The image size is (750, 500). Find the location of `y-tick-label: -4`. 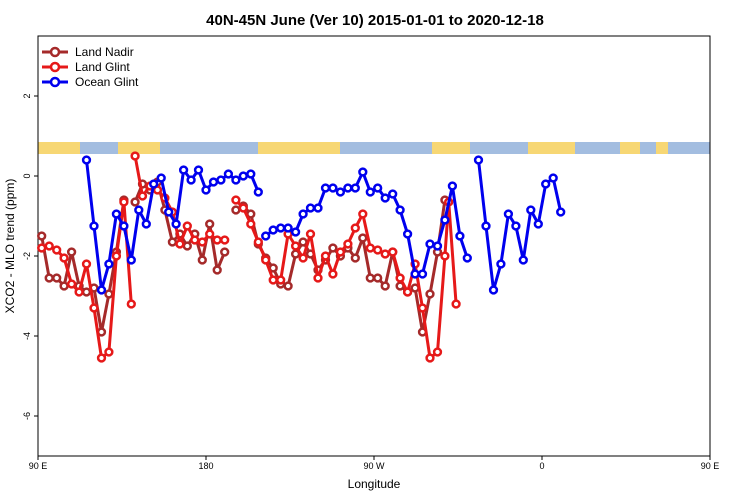

y-tick-label: -4 is located at coordinates (27, 336).